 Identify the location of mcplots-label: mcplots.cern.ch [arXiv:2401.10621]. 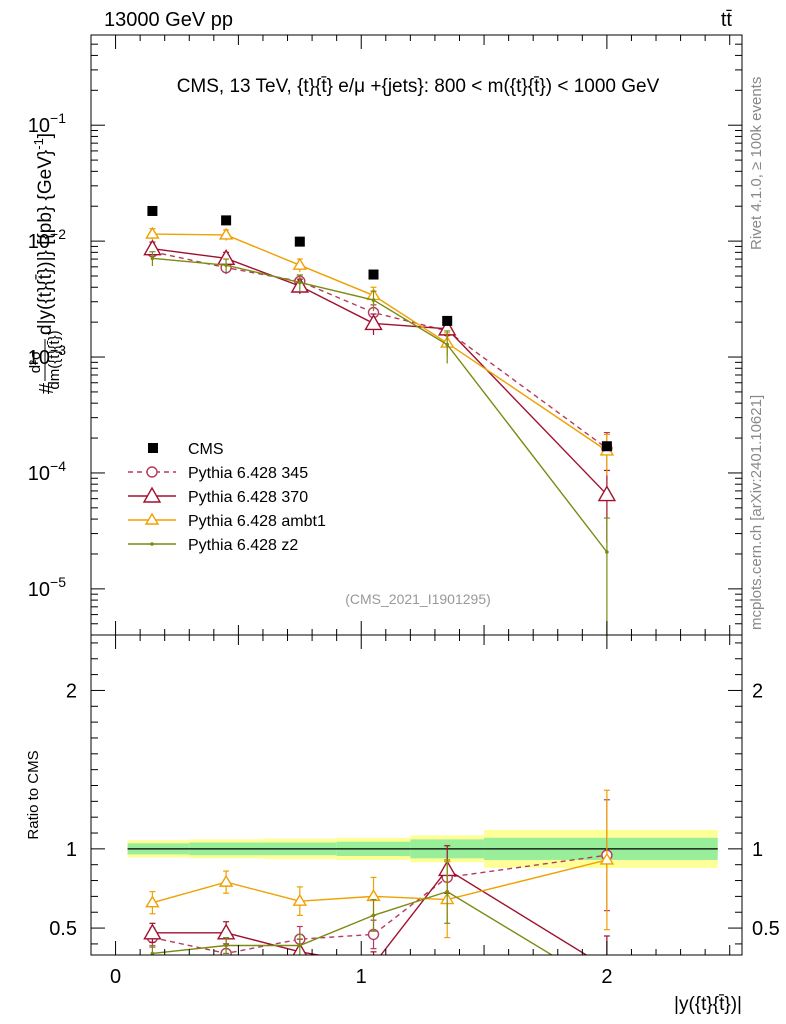
(756, 512).